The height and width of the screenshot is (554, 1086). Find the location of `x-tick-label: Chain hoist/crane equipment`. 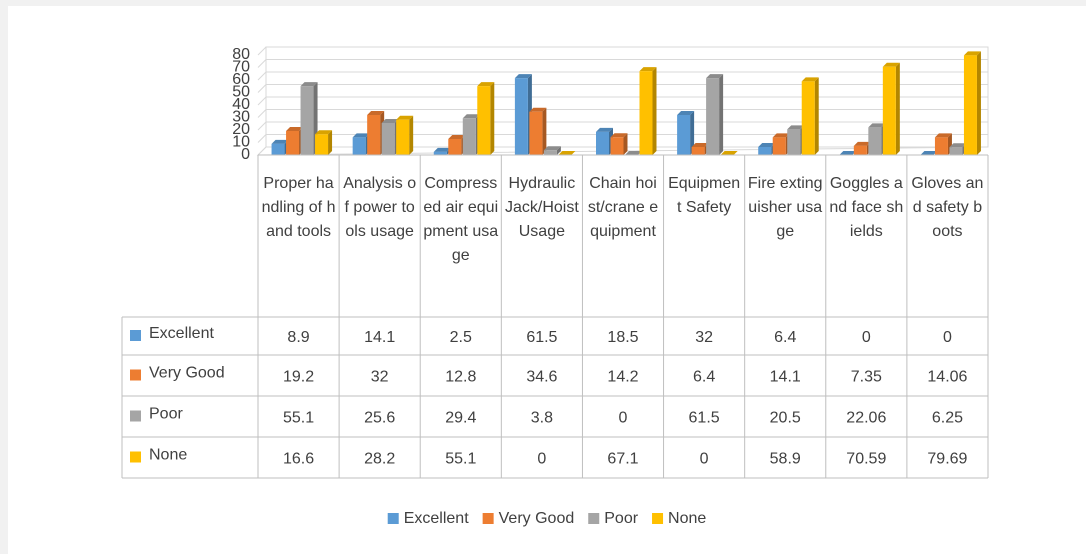

x-tick-label: Chain hoist/crane equipment is located at coordinates (623, 207).